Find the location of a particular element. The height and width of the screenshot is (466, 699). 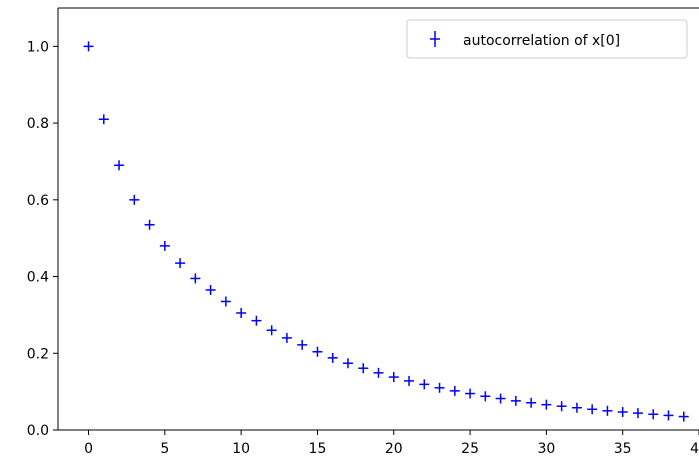

x-tick-label: 15 is located at coordinates (318, 449).